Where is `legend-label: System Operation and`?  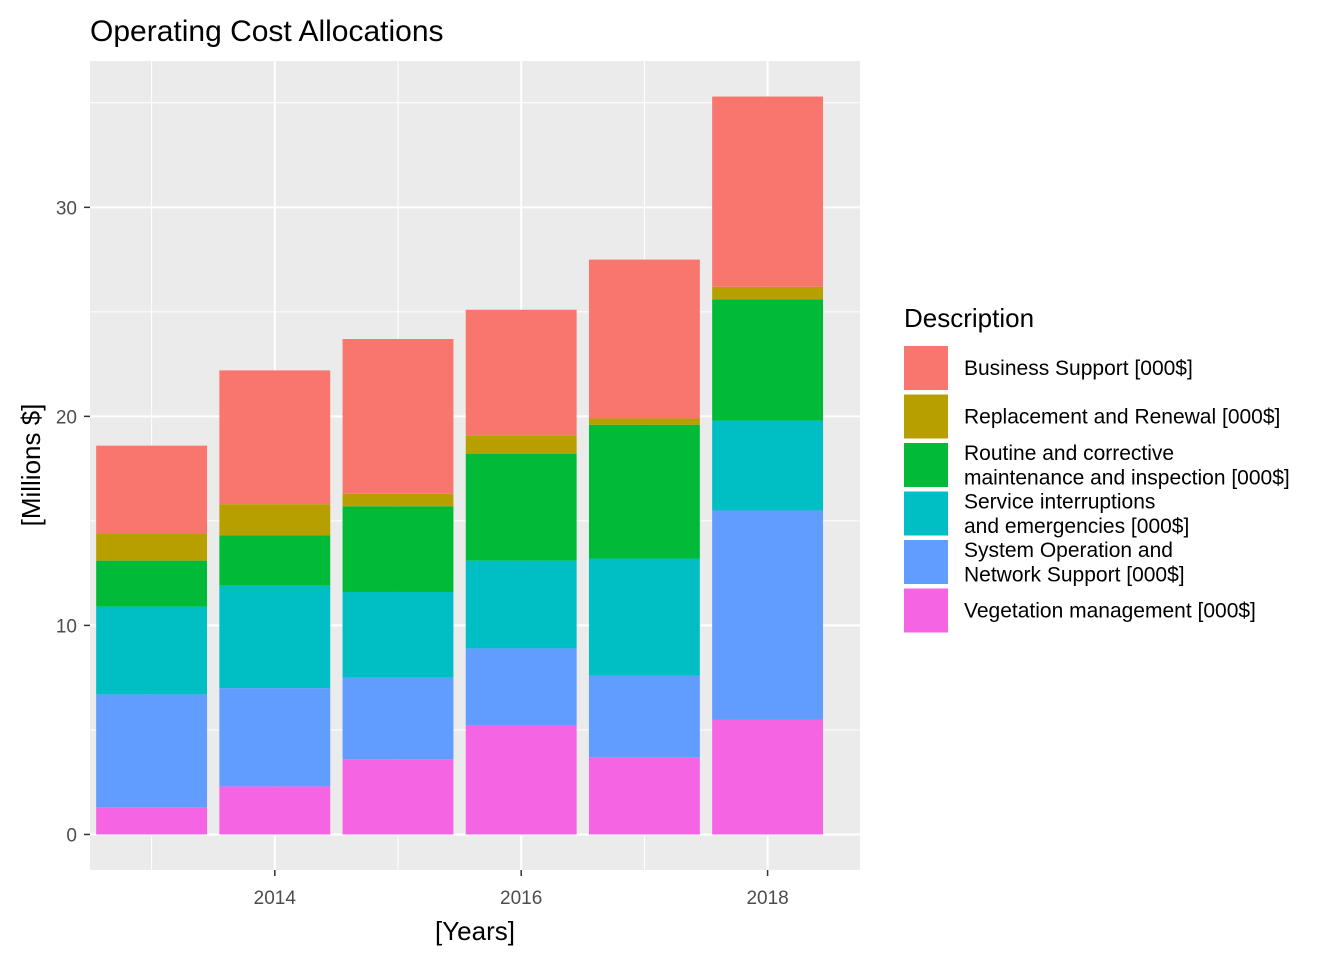 legend-label: System Operation and is located at coordinates (1068, 550).